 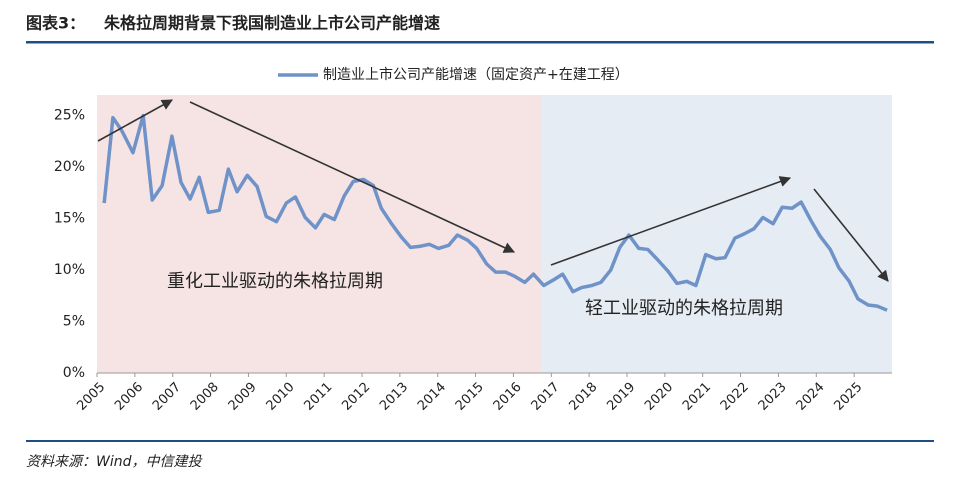 I want to click on chart-title: 朱格拉周期背景下我国制造业上市公司产能增速, so click(x=272, y=23).